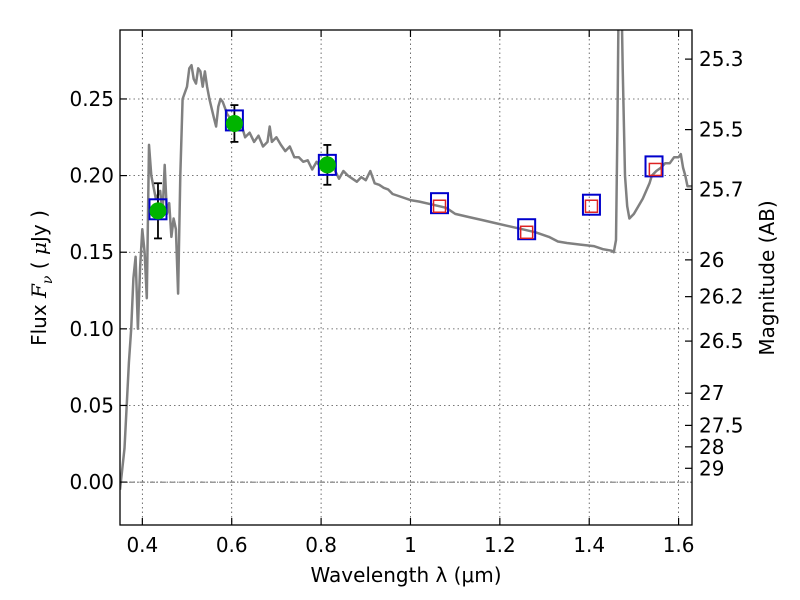  Describe the element at coordinates (91, 405) in the screenshot. I see `y-tick-label: 0.05` at that location.